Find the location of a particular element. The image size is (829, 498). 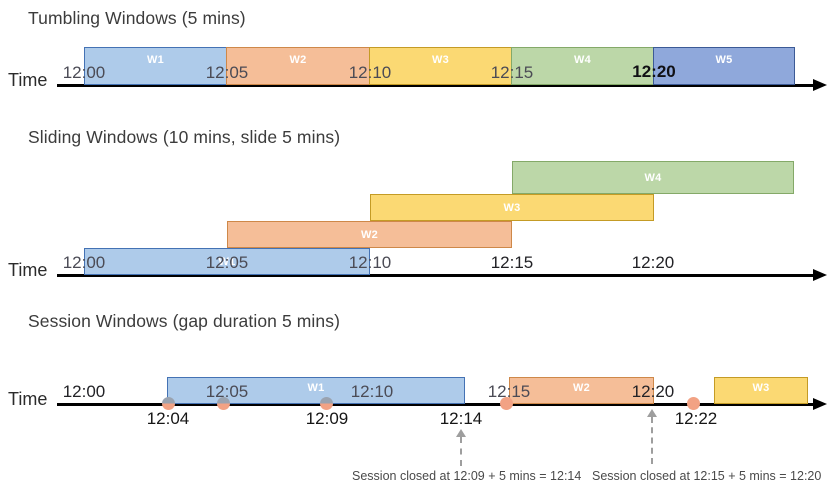

sliding-window-w3: W3 is located at coordinates (512, 207).